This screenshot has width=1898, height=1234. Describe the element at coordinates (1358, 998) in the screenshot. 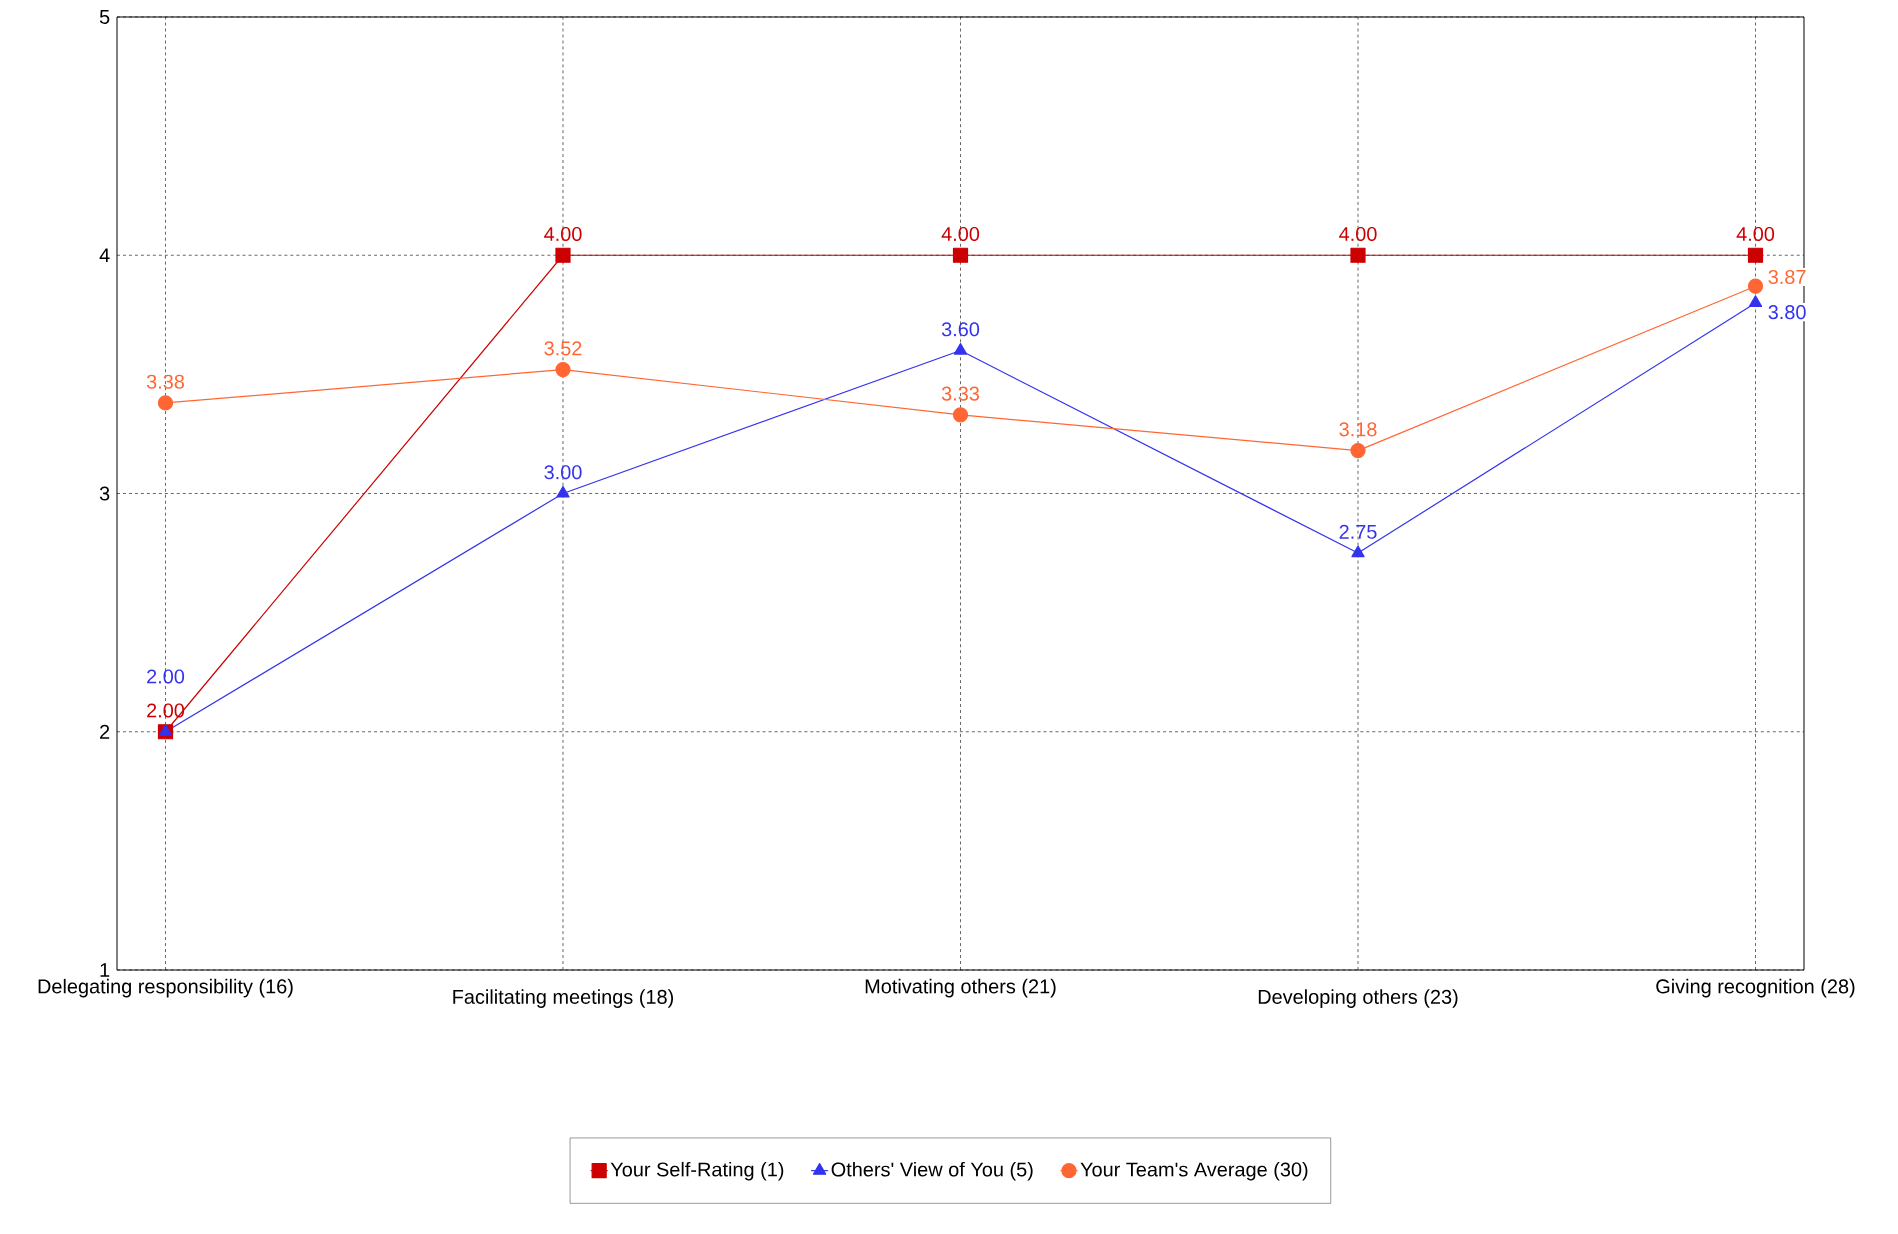

I see `x-tick-label: Developing others (23)` at that location.